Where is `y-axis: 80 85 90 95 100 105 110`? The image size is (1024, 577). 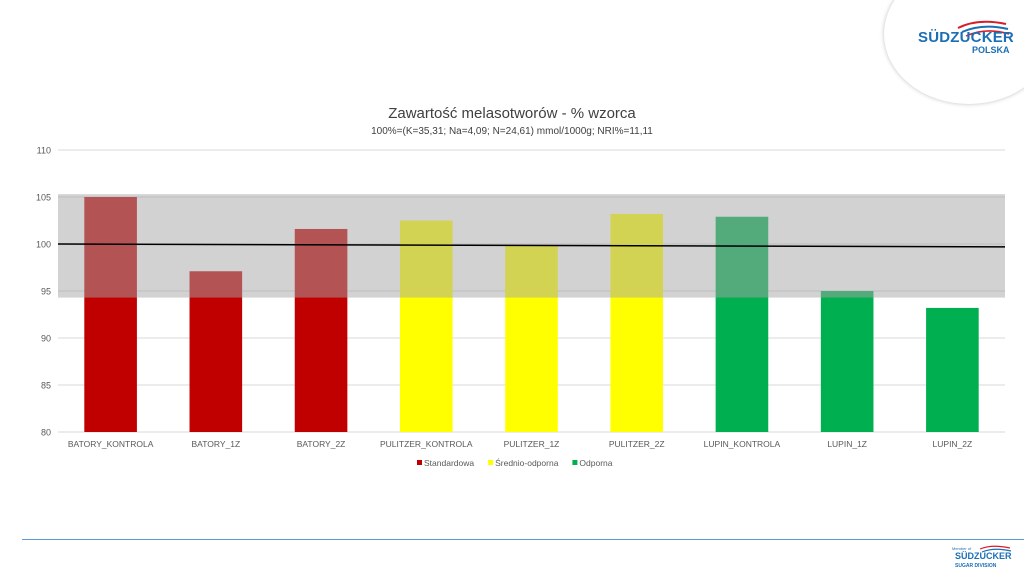 y-axis: 80 85 90 95 100 105 110 is located at coordinates (43, 292).